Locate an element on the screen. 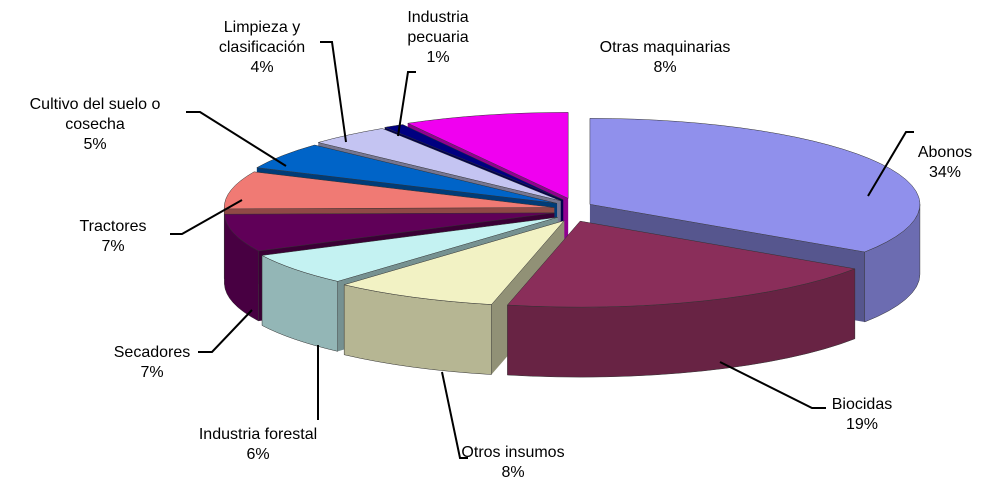 This screenshot has height=486, width=998. data-label: Cultivo del suelo o cosecha 5% is located at coordinates (95, 125).